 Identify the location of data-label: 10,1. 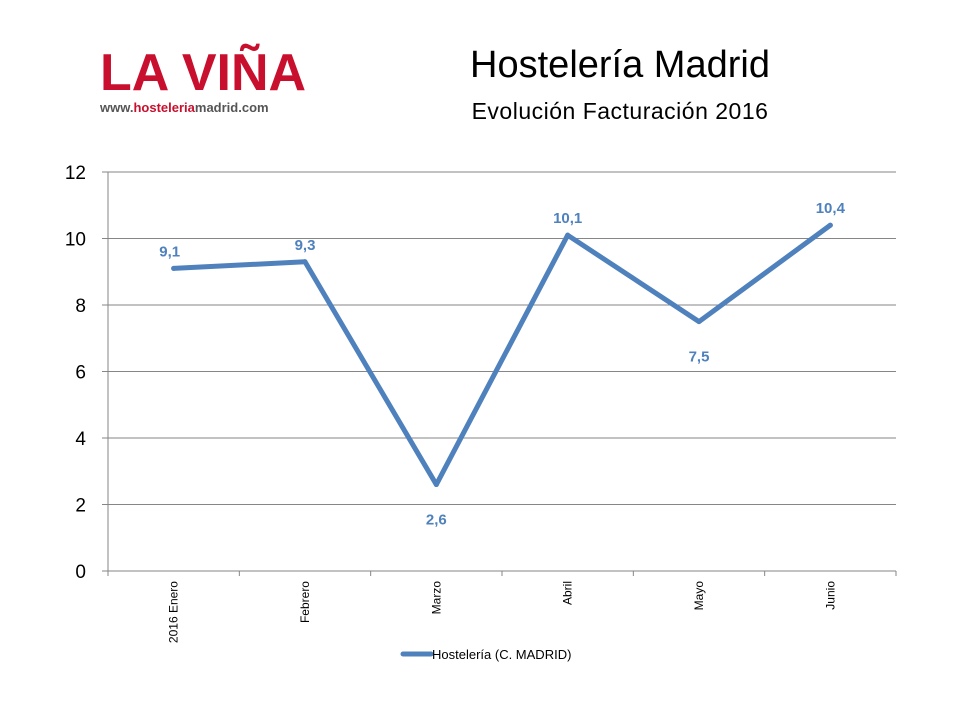
(567, 218).